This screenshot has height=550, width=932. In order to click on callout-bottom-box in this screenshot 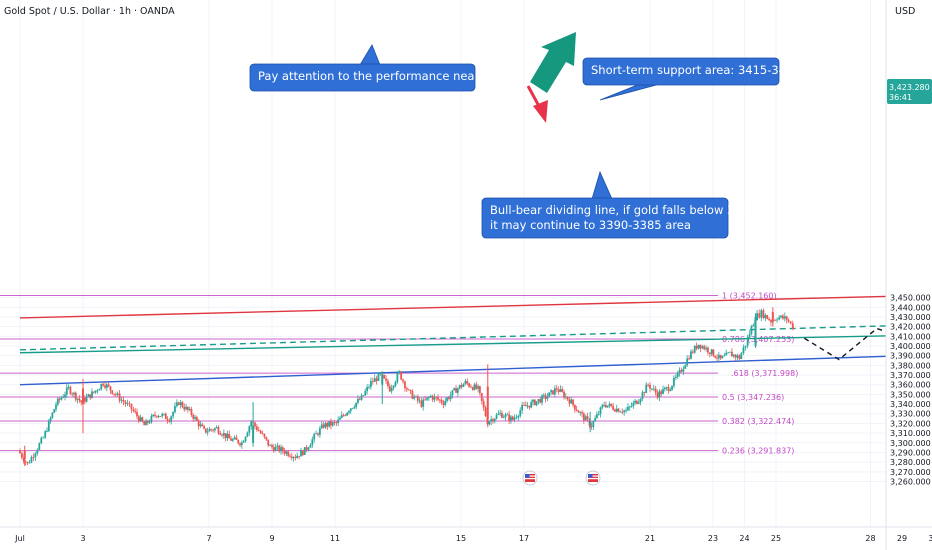, I will do `click(605, 218)`.